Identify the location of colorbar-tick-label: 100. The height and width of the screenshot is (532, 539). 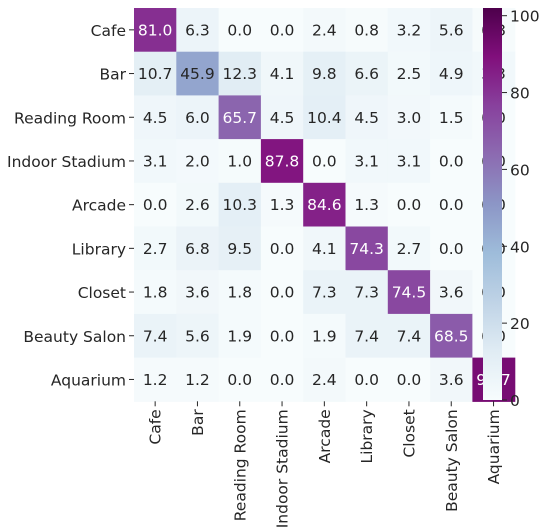
(524, 17).